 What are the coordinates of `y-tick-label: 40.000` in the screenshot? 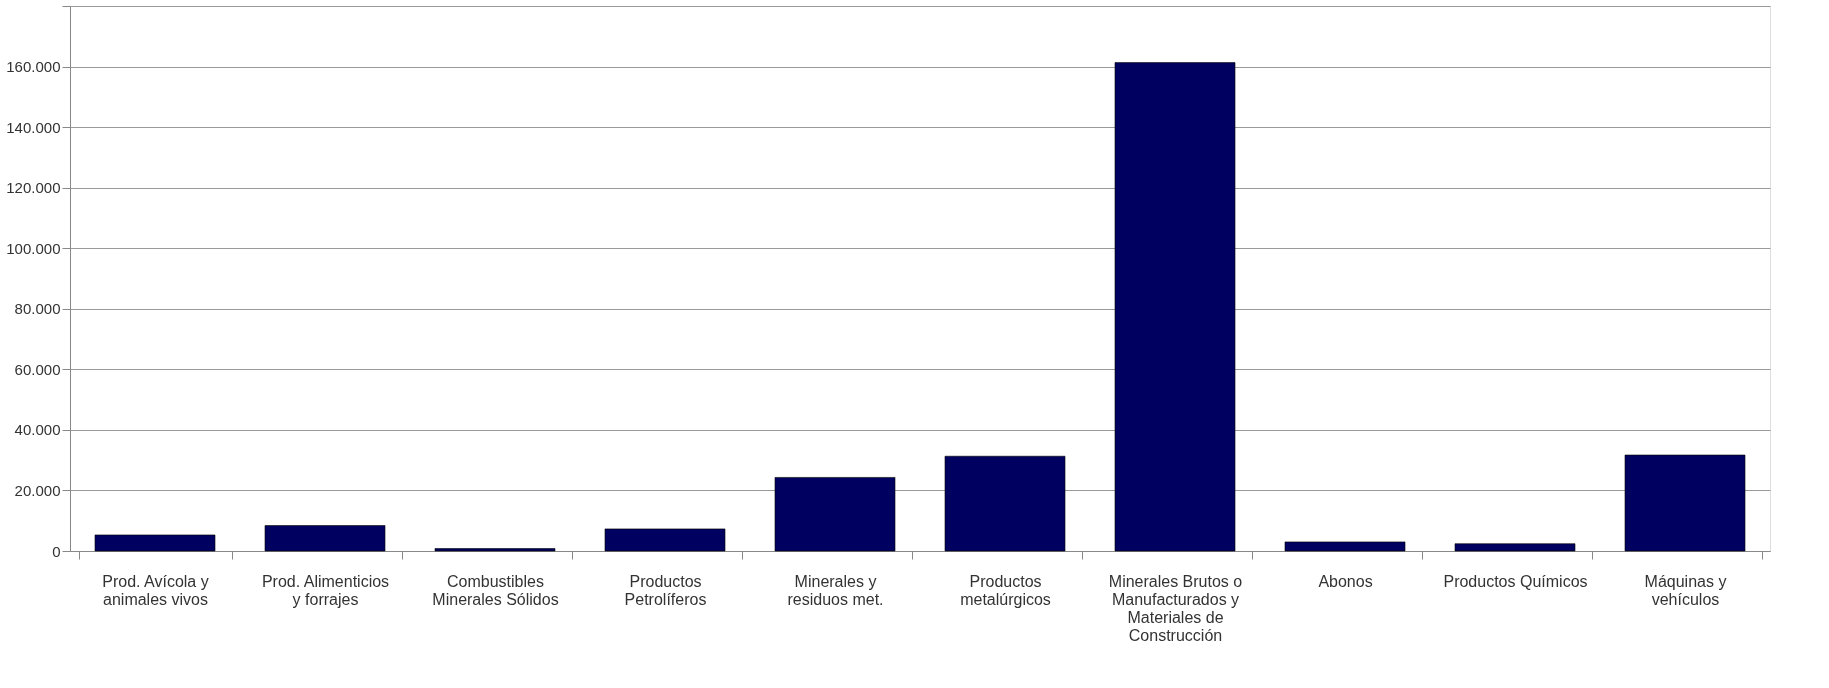 It's located at (37, 430).